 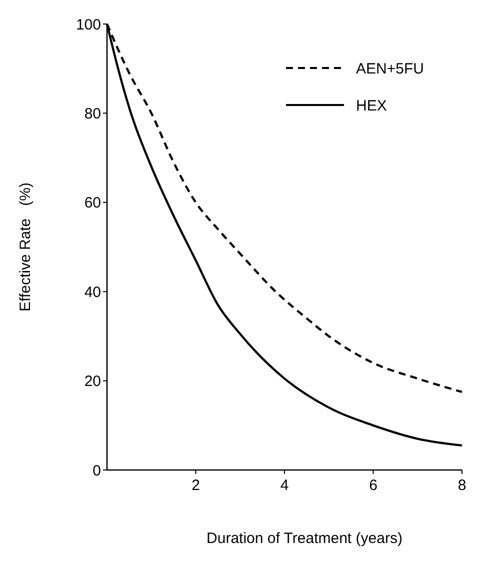 What do you see at coordinates (88, 25) in the screenshot?
I see `y-tick-label: 100` at bounding box center [88, 25].